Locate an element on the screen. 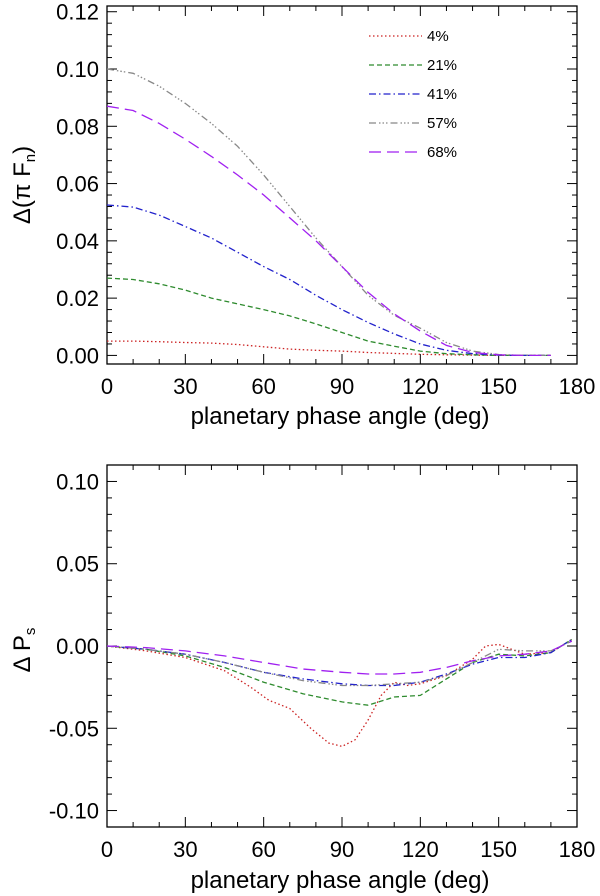  top-chart-y-axis-label-close: ) is located at coordinates (22, 150).